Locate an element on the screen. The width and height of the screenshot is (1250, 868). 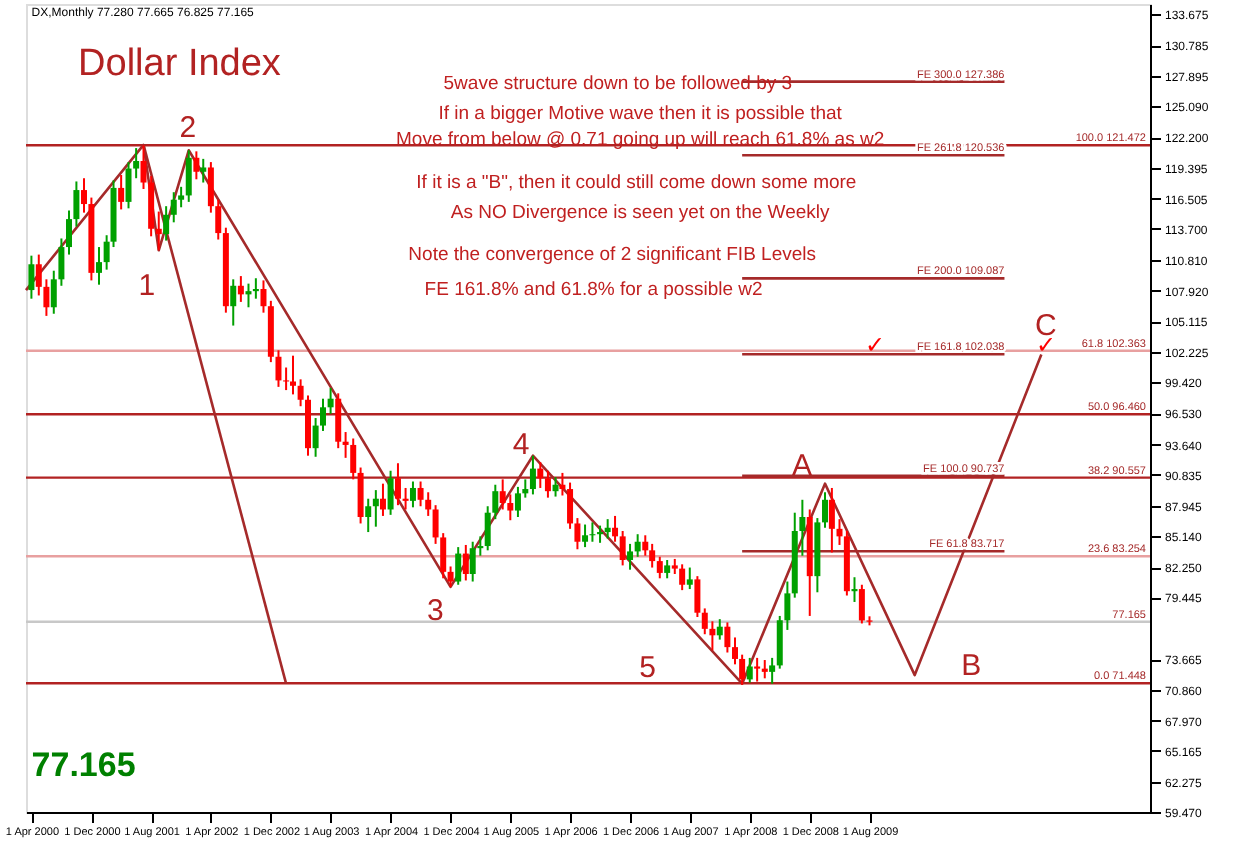
annotation: If in a bigger Motive wave then it is possible that is located at coordinates (640, 113).